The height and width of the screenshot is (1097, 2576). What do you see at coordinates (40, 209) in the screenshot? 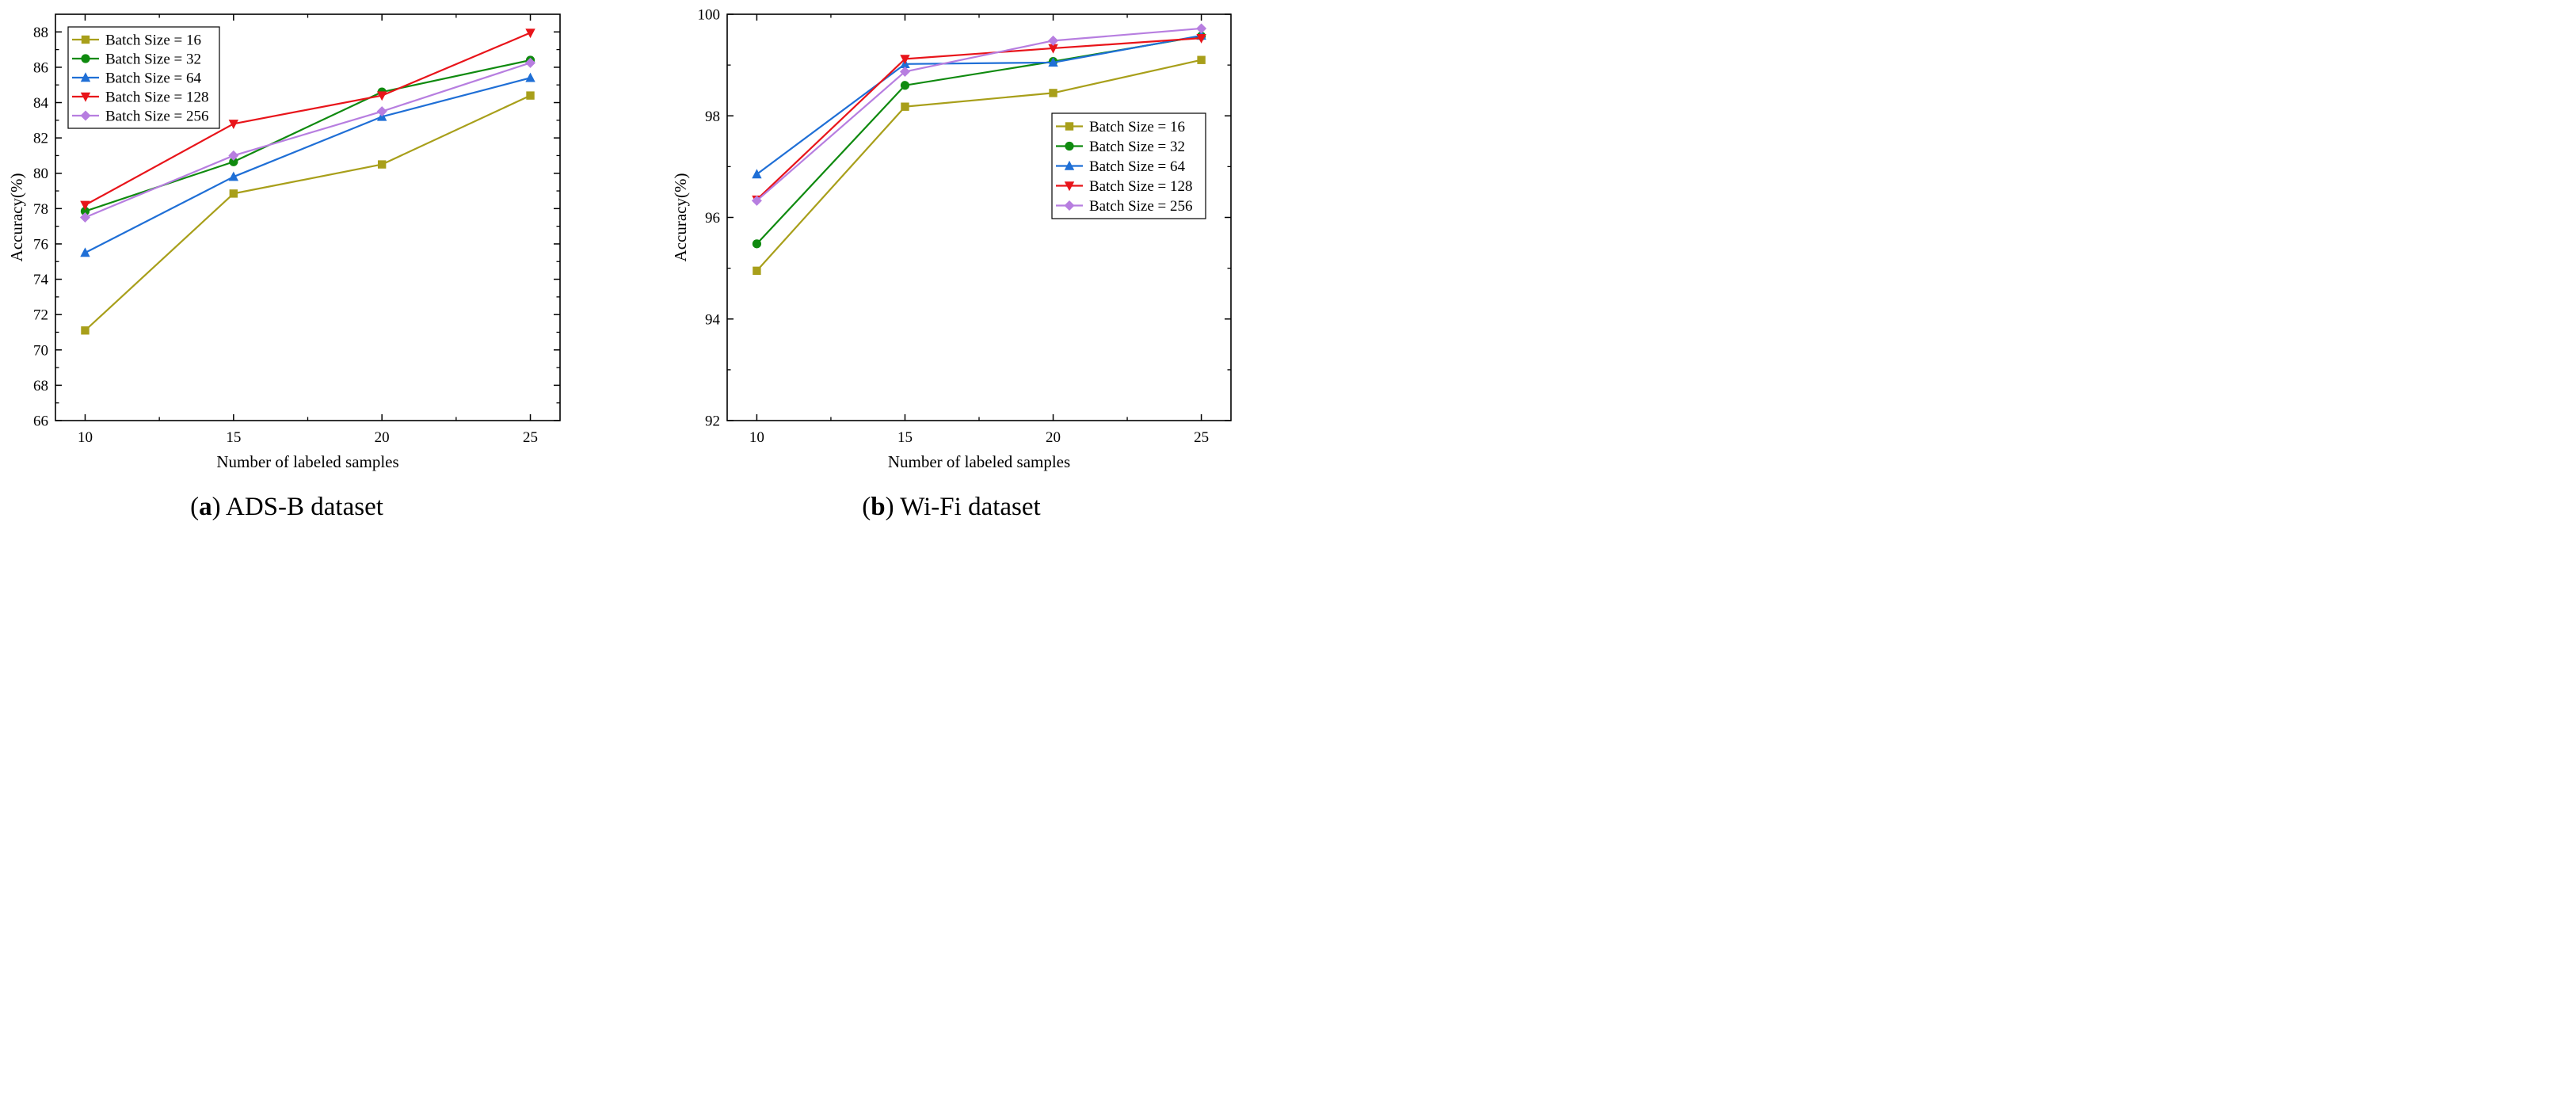
I see `y-tick-label: 78` at bounding box center [40, 209].